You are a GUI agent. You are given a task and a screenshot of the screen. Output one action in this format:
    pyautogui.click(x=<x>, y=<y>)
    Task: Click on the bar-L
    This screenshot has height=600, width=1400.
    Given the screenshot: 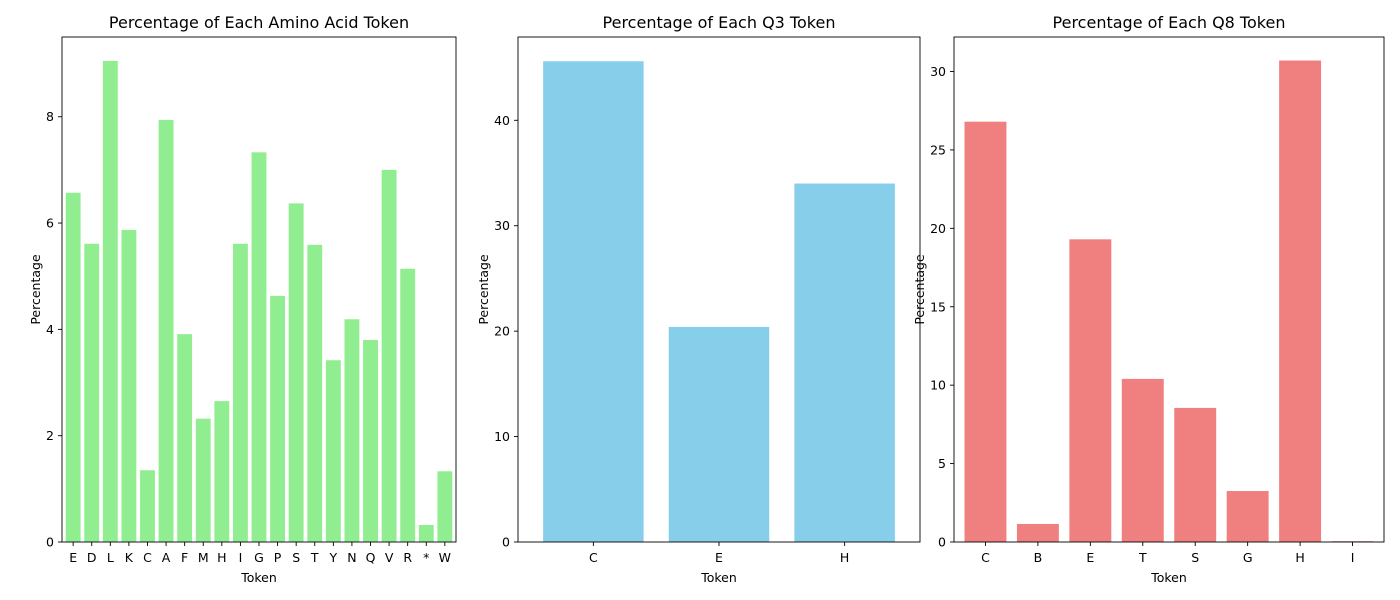 What is the action you would take?
    pyautogui.click(x=110, y=301)
    